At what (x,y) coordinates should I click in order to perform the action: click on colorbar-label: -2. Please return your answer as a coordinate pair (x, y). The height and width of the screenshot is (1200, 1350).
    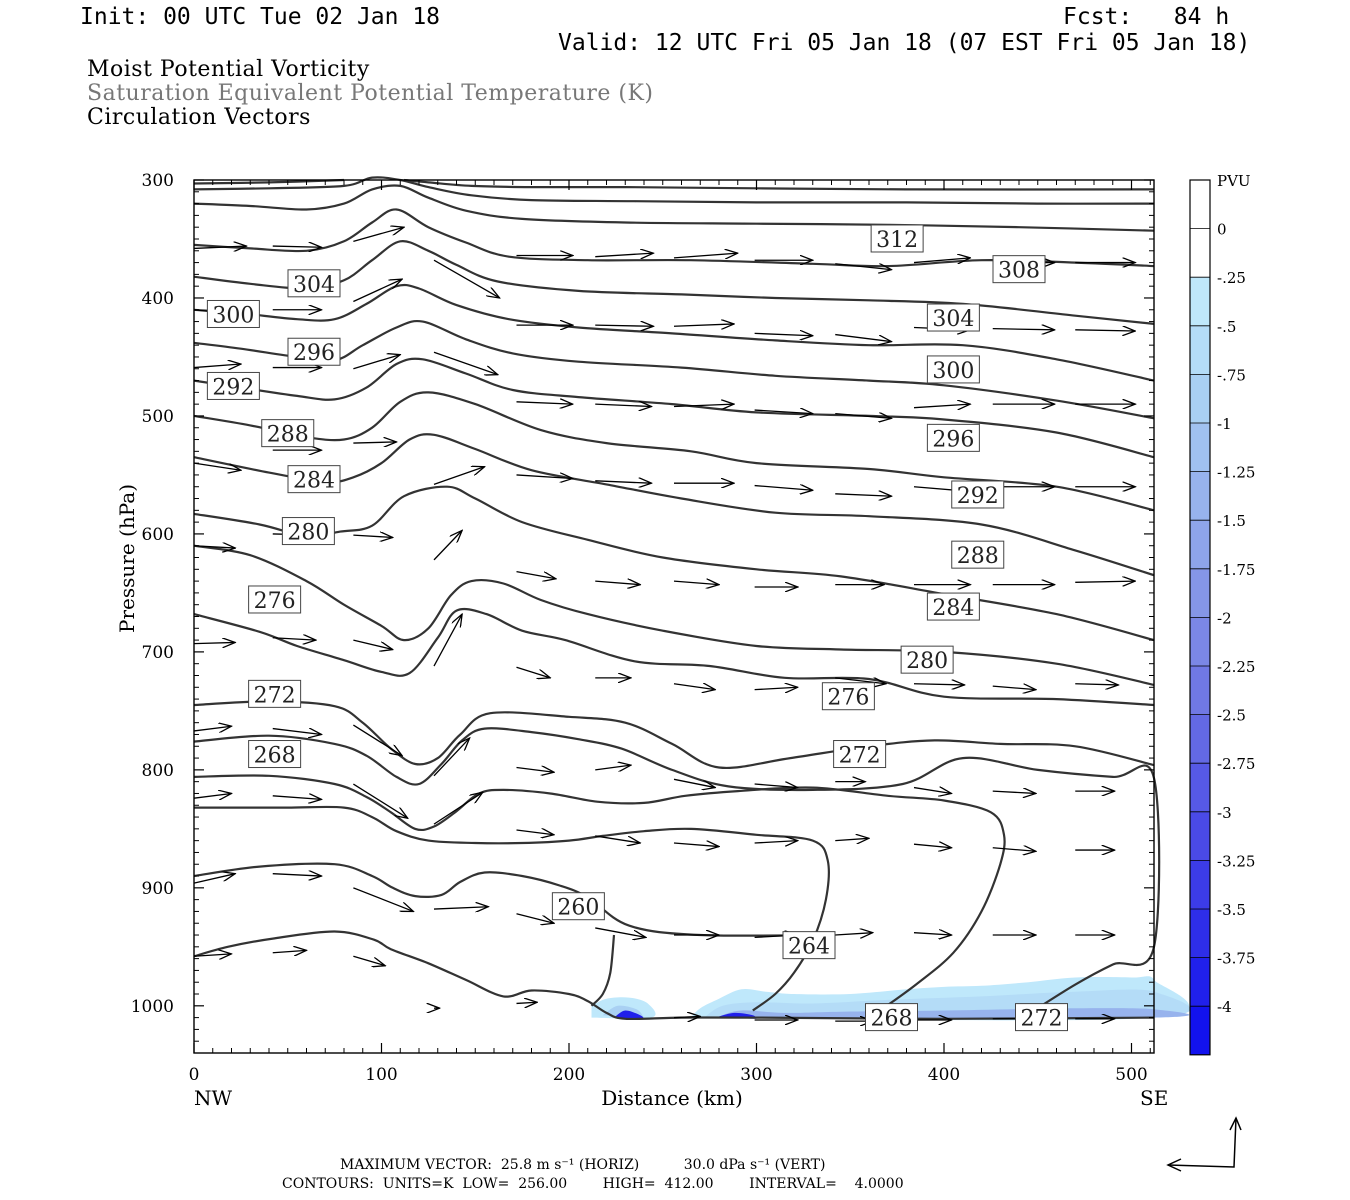
    Looking at the image, I should click on (1224, 618).